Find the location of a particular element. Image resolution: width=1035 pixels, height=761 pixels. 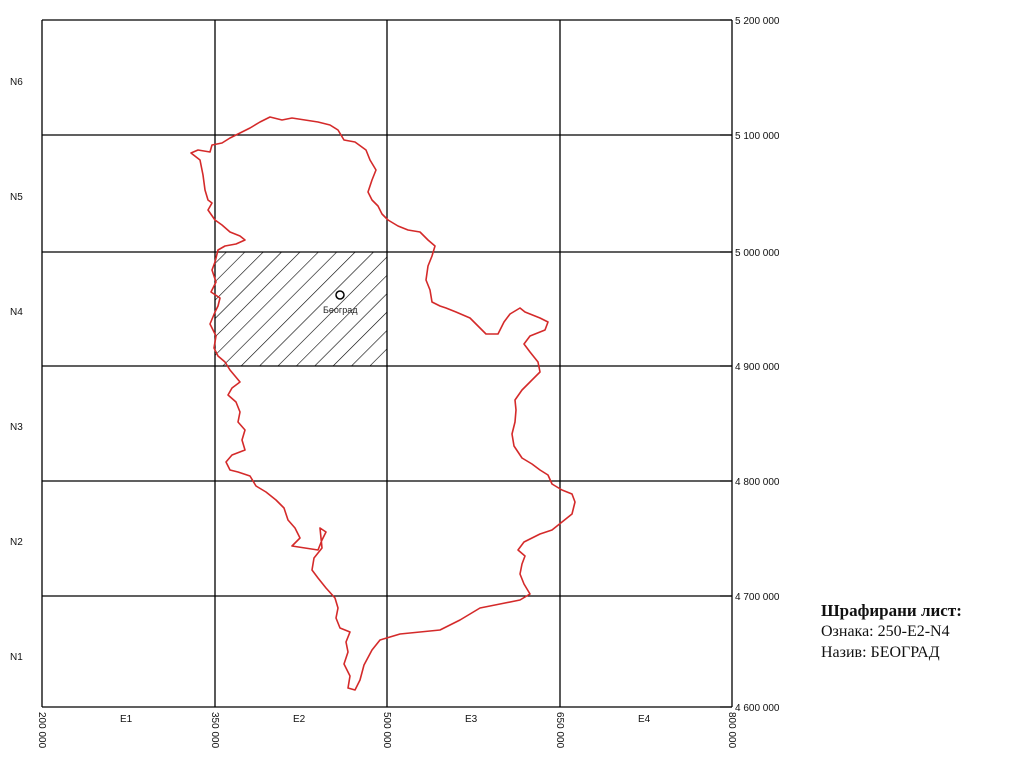

col-label-e1: E1 is located at coordinates (126, 719).